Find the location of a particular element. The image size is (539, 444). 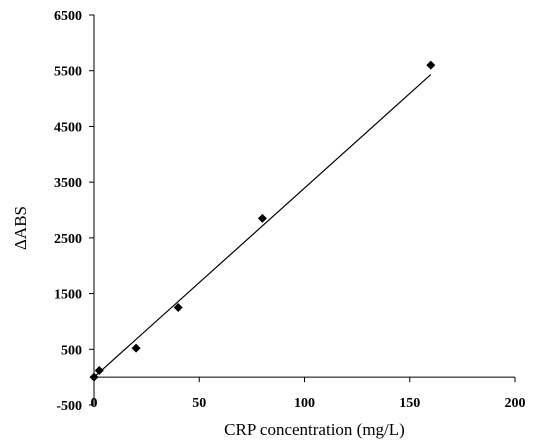

y-axis-title: ΔABS is located at coordinates (20, 228).